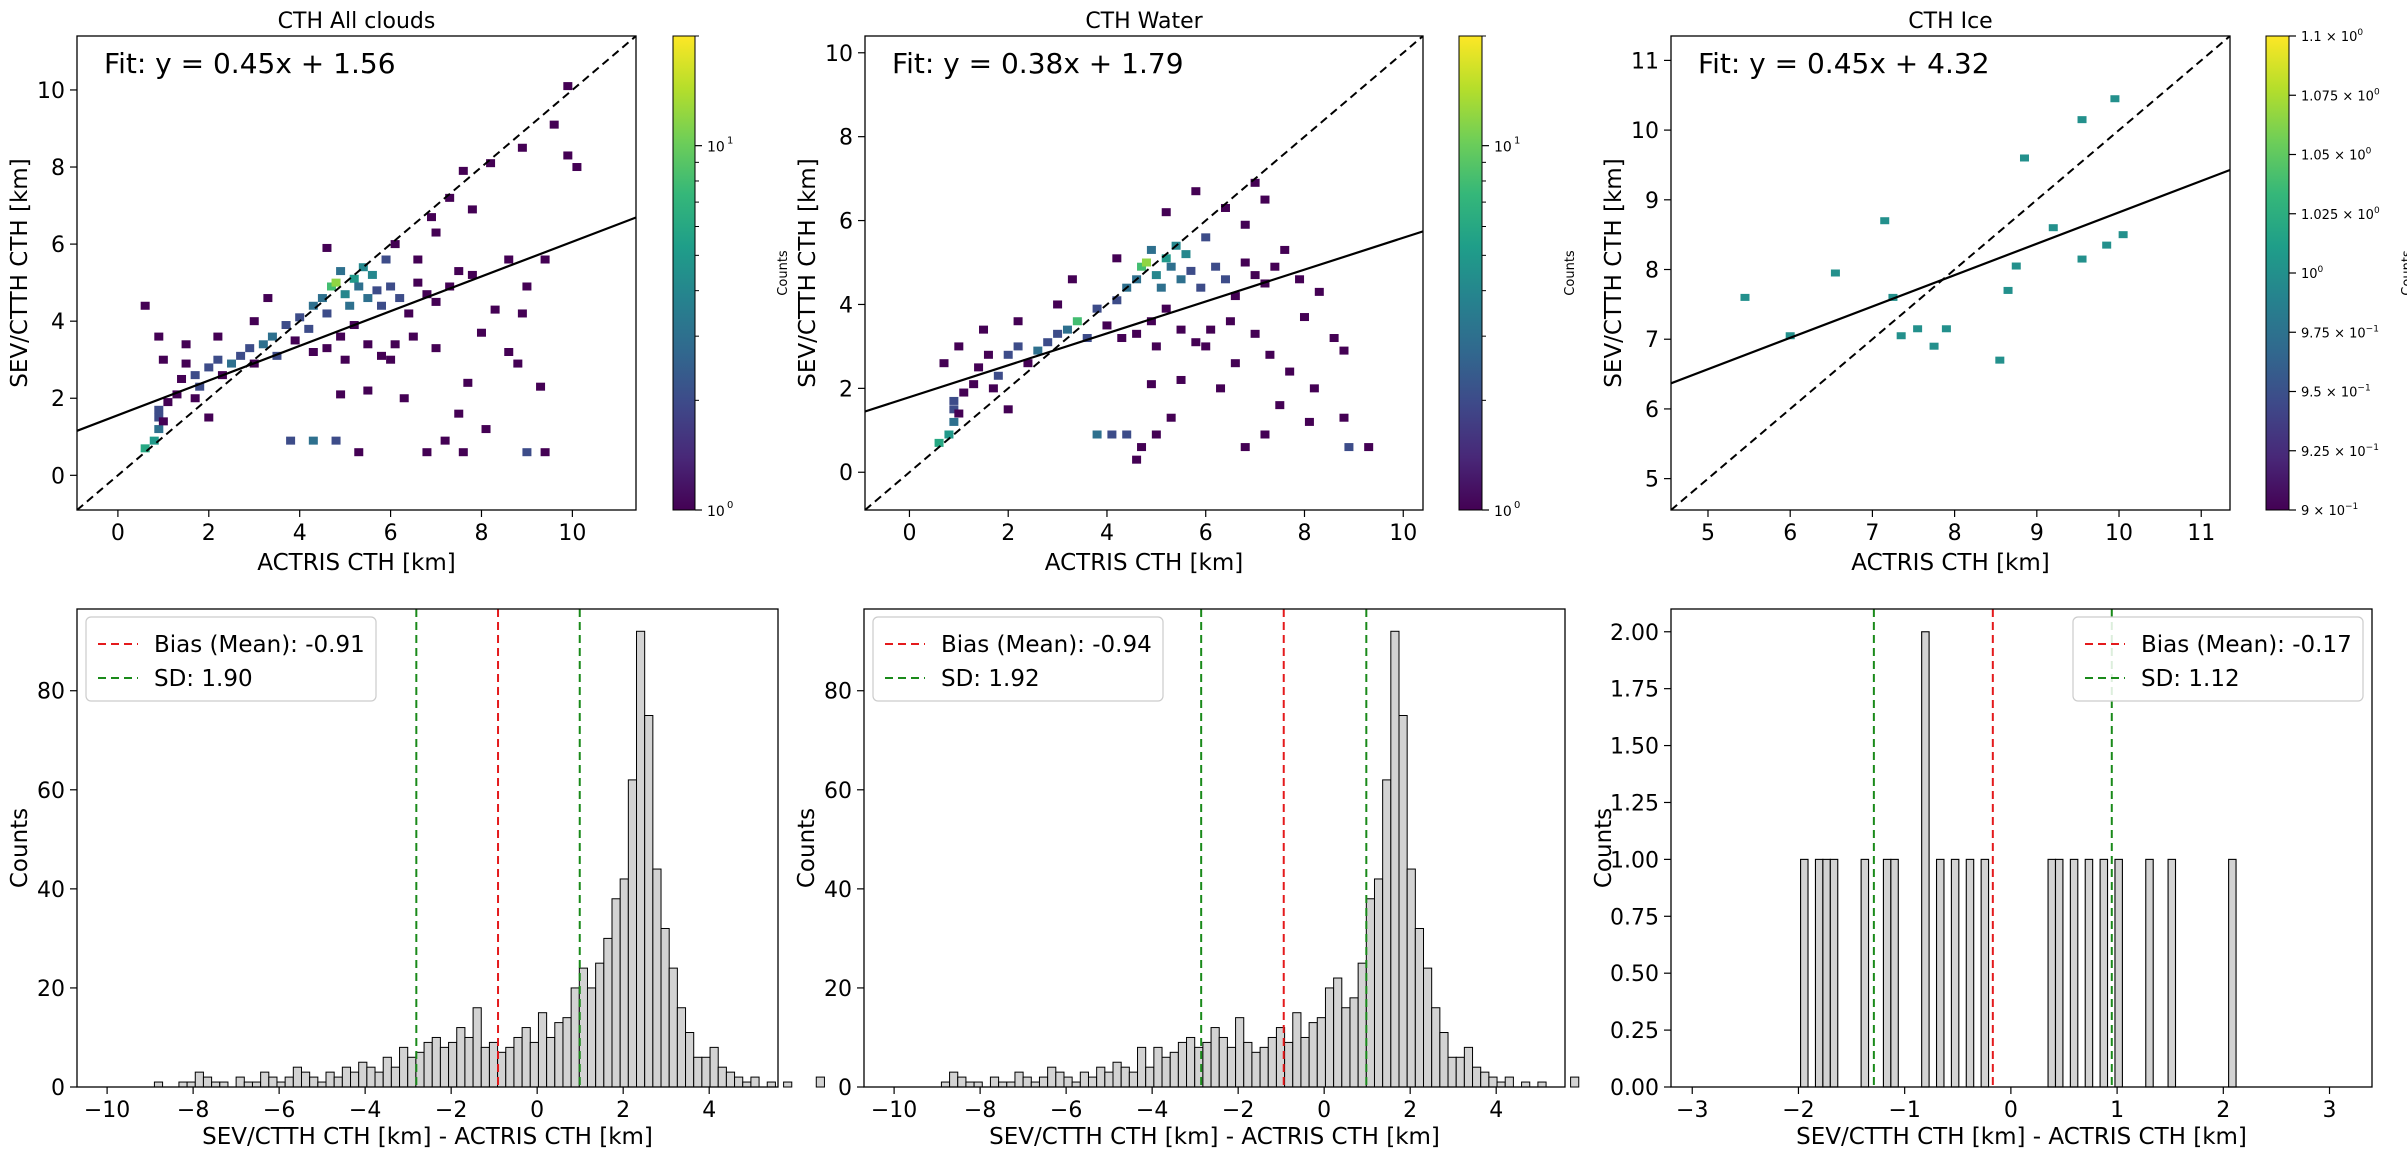 This screenshot has height=1157, width=2407. Describe the element at coordinates (51, 791) in the screenshot. I see `y-tick-label: 60` at that location.